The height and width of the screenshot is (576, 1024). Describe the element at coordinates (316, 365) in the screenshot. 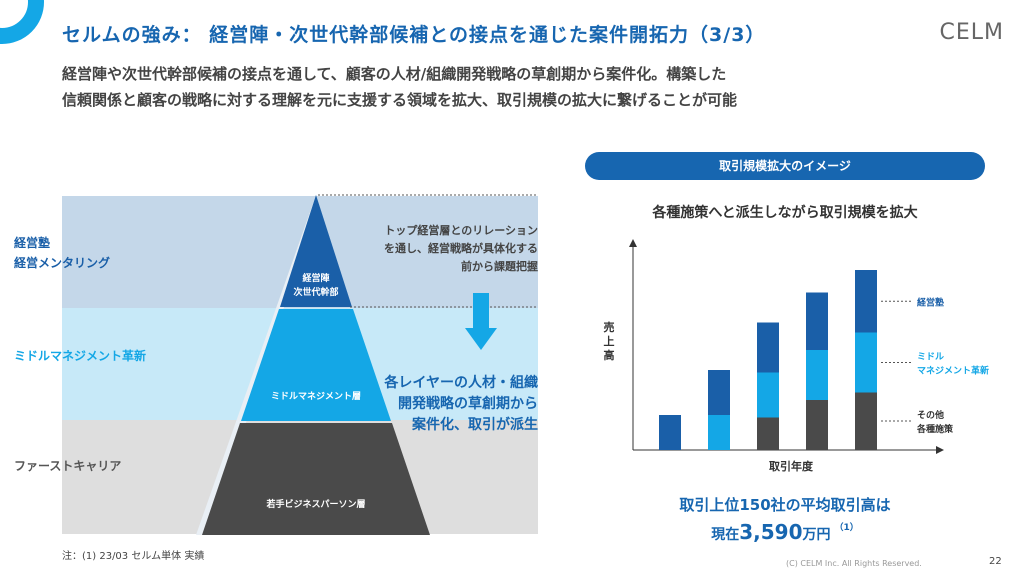

I see `pyramid-middle` at that location.